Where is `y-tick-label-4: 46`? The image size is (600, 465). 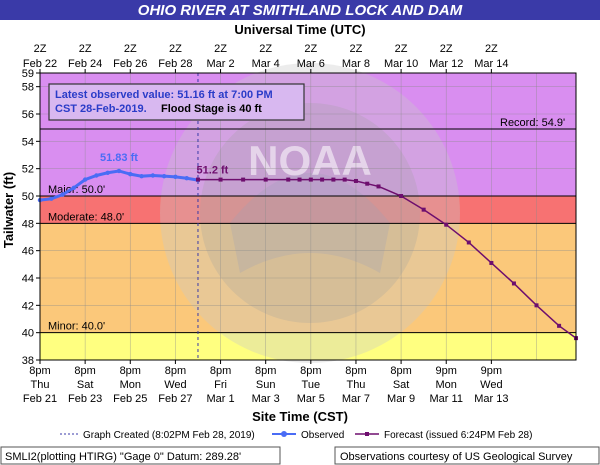 y-tick-label-4: 46 is located at coordinates (28, 252).